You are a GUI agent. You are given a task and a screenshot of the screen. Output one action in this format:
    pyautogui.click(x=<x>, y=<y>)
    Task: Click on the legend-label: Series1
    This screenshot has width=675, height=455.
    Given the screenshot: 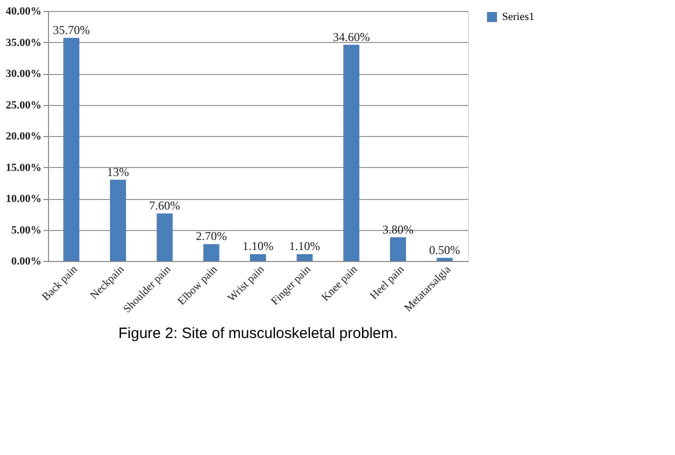 What is the action you would take?
    pyautogui.click(x=518, y=17)
    